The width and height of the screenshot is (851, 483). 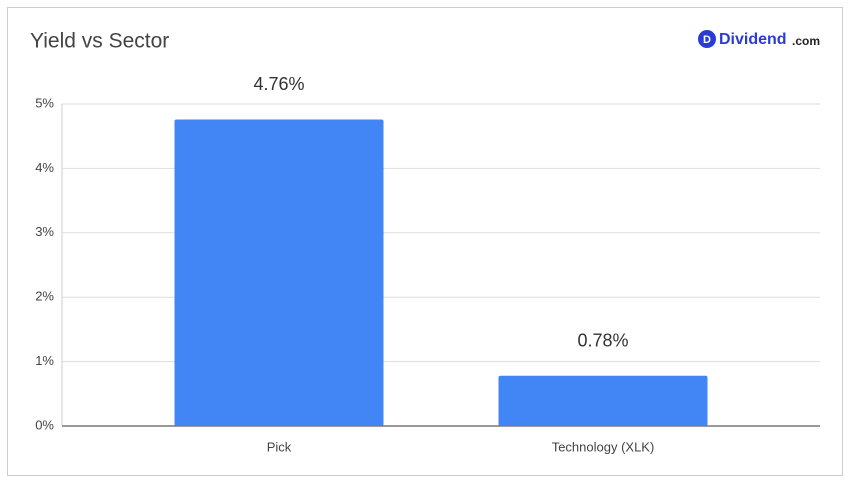 What do you see at coordinates (602, 341) in the screenshot?
I see `value-label: 0.78%` at bounding box center [602, 341].